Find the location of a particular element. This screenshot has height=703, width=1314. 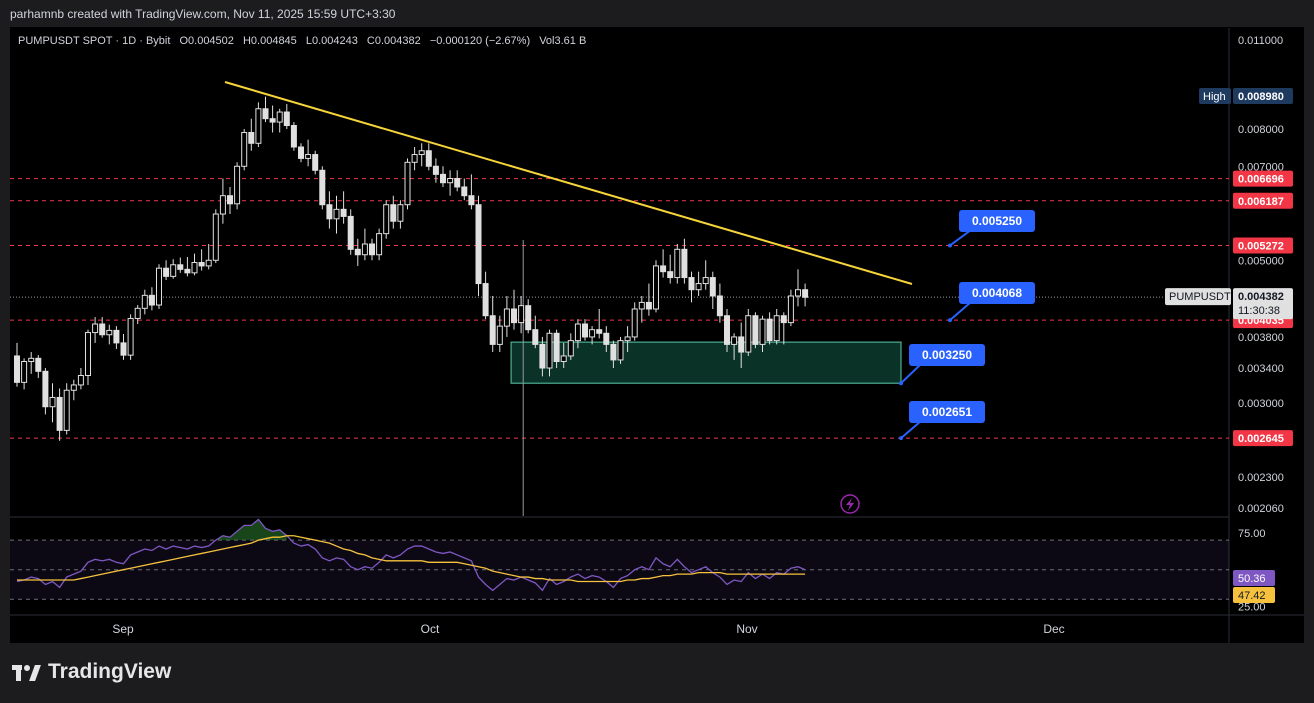

flash-icon is located at coordinates (850, 504).